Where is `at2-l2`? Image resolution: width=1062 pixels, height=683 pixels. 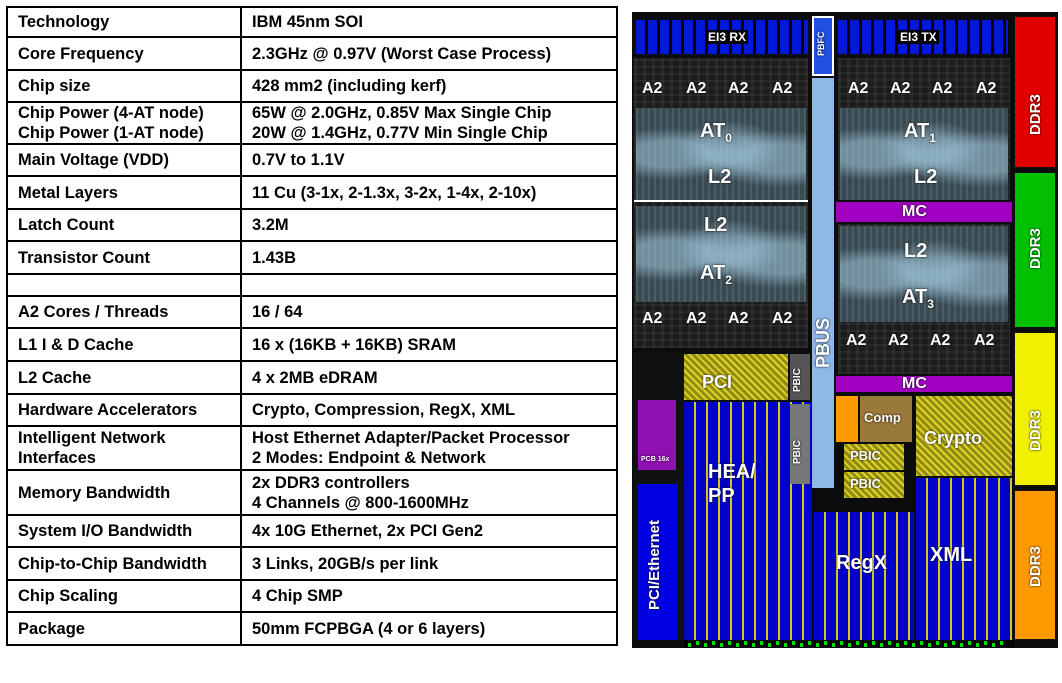 at2-l2 is located at coordinates (721, 254).